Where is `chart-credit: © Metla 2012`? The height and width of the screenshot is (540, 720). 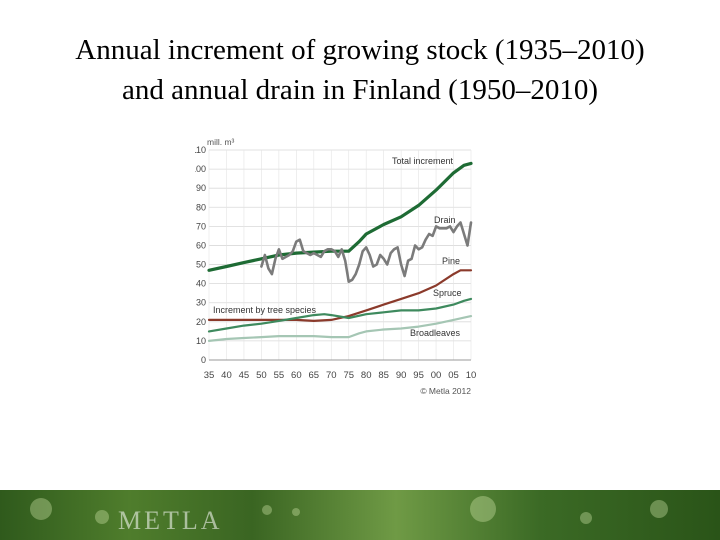
chart-credit: © Metla 2012 is located at coordinates (445, 391).